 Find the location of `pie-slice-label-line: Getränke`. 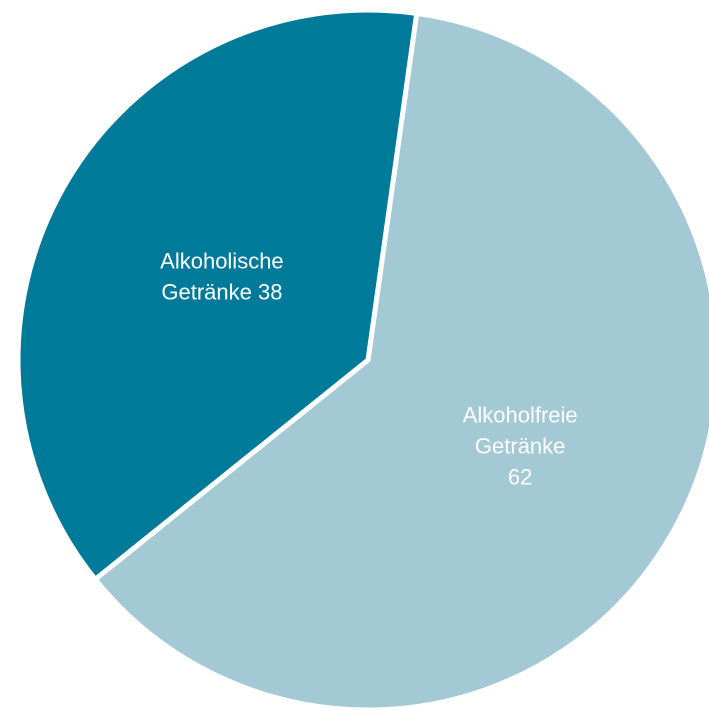

pie-slice-label-line: Getränke is located at coordinates (520, 445).